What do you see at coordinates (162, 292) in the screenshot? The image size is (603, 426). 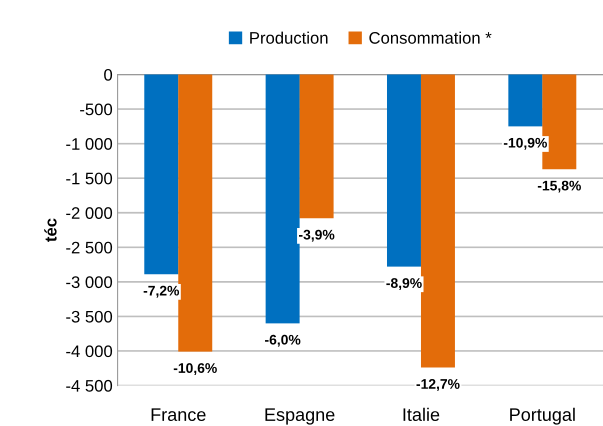 I see `annotation: -7,2%` at bounding box center [162, 292].